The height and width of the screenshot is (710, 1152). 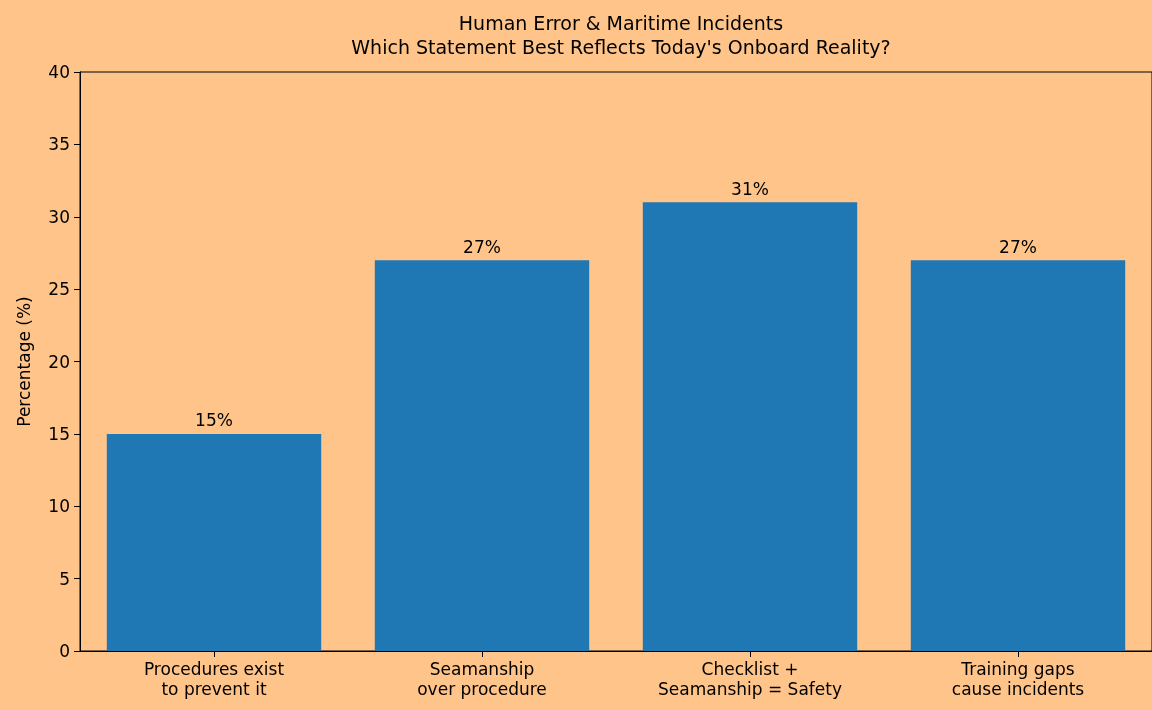 What do you see at coordinates (59, 216) in the screenshot?
I see `y-tick-label: 30` at bounding box center [59, 216].